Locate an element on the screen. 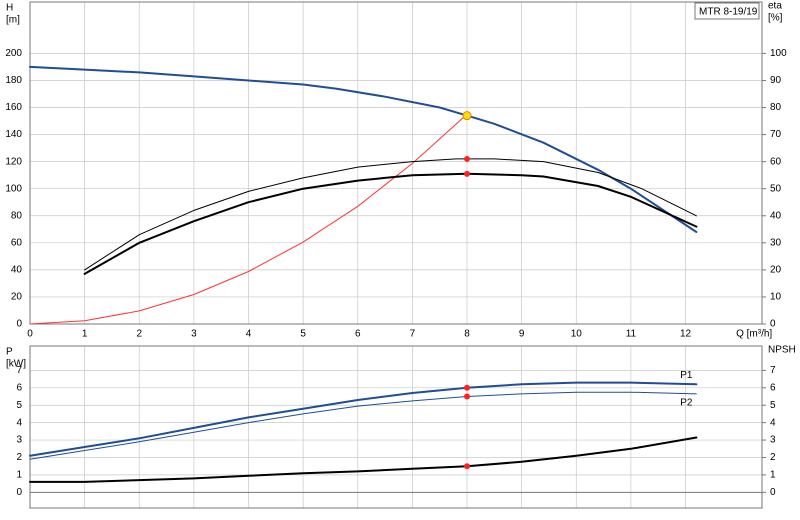 The image size is (800, 520). y2-tick-label: 7 is located at coordinates (773, 370).